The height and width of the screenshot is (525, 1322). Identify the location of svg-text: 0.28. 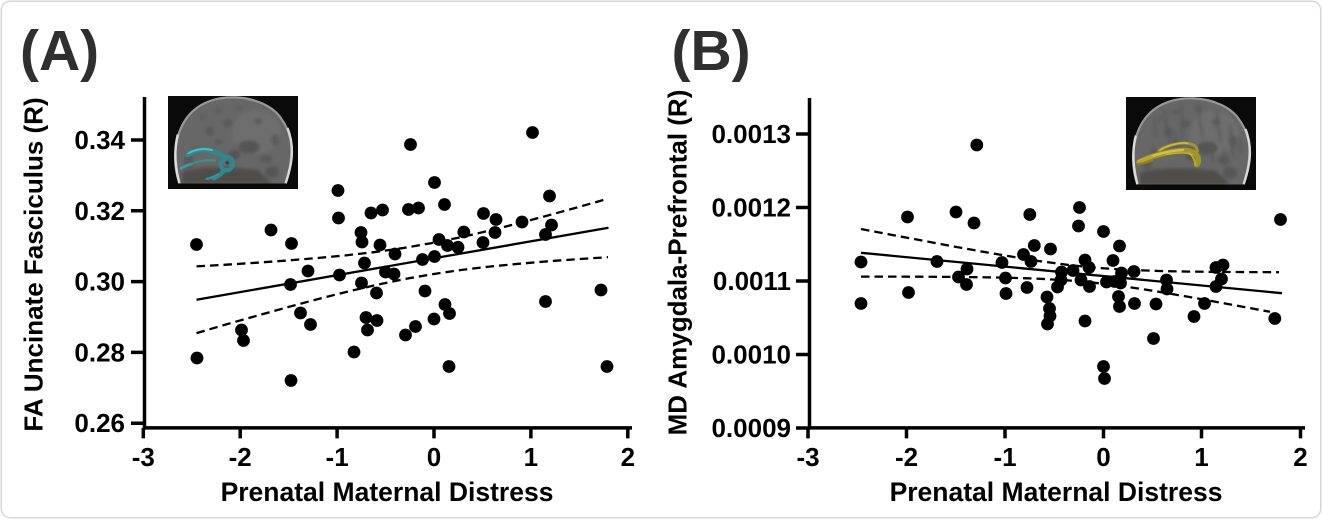
(99, 352).